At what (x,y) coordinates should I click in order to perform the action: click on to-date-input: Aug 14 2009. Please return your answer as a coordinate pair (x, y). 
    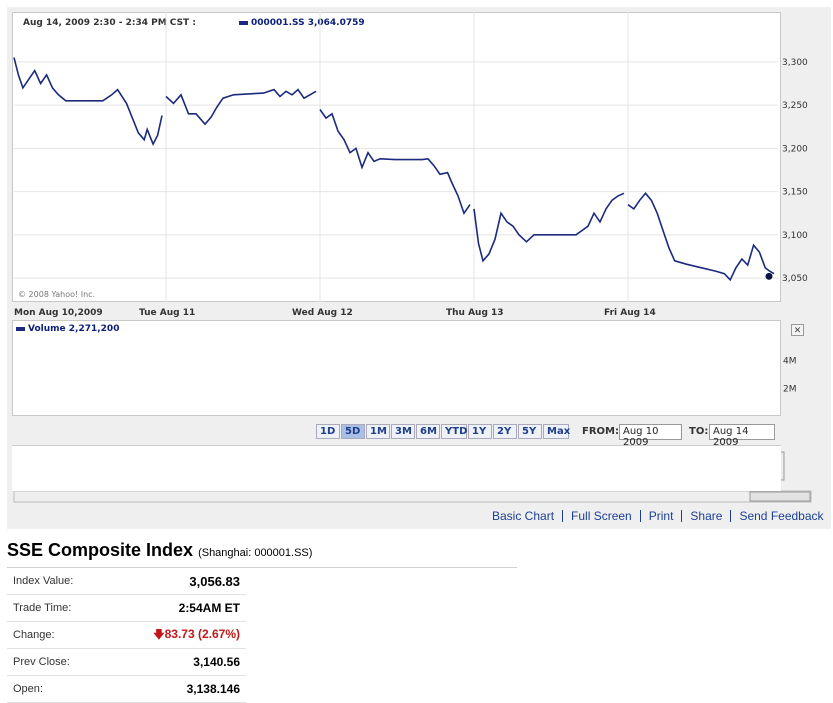
    Looking at the image, I should click on (742, 436).